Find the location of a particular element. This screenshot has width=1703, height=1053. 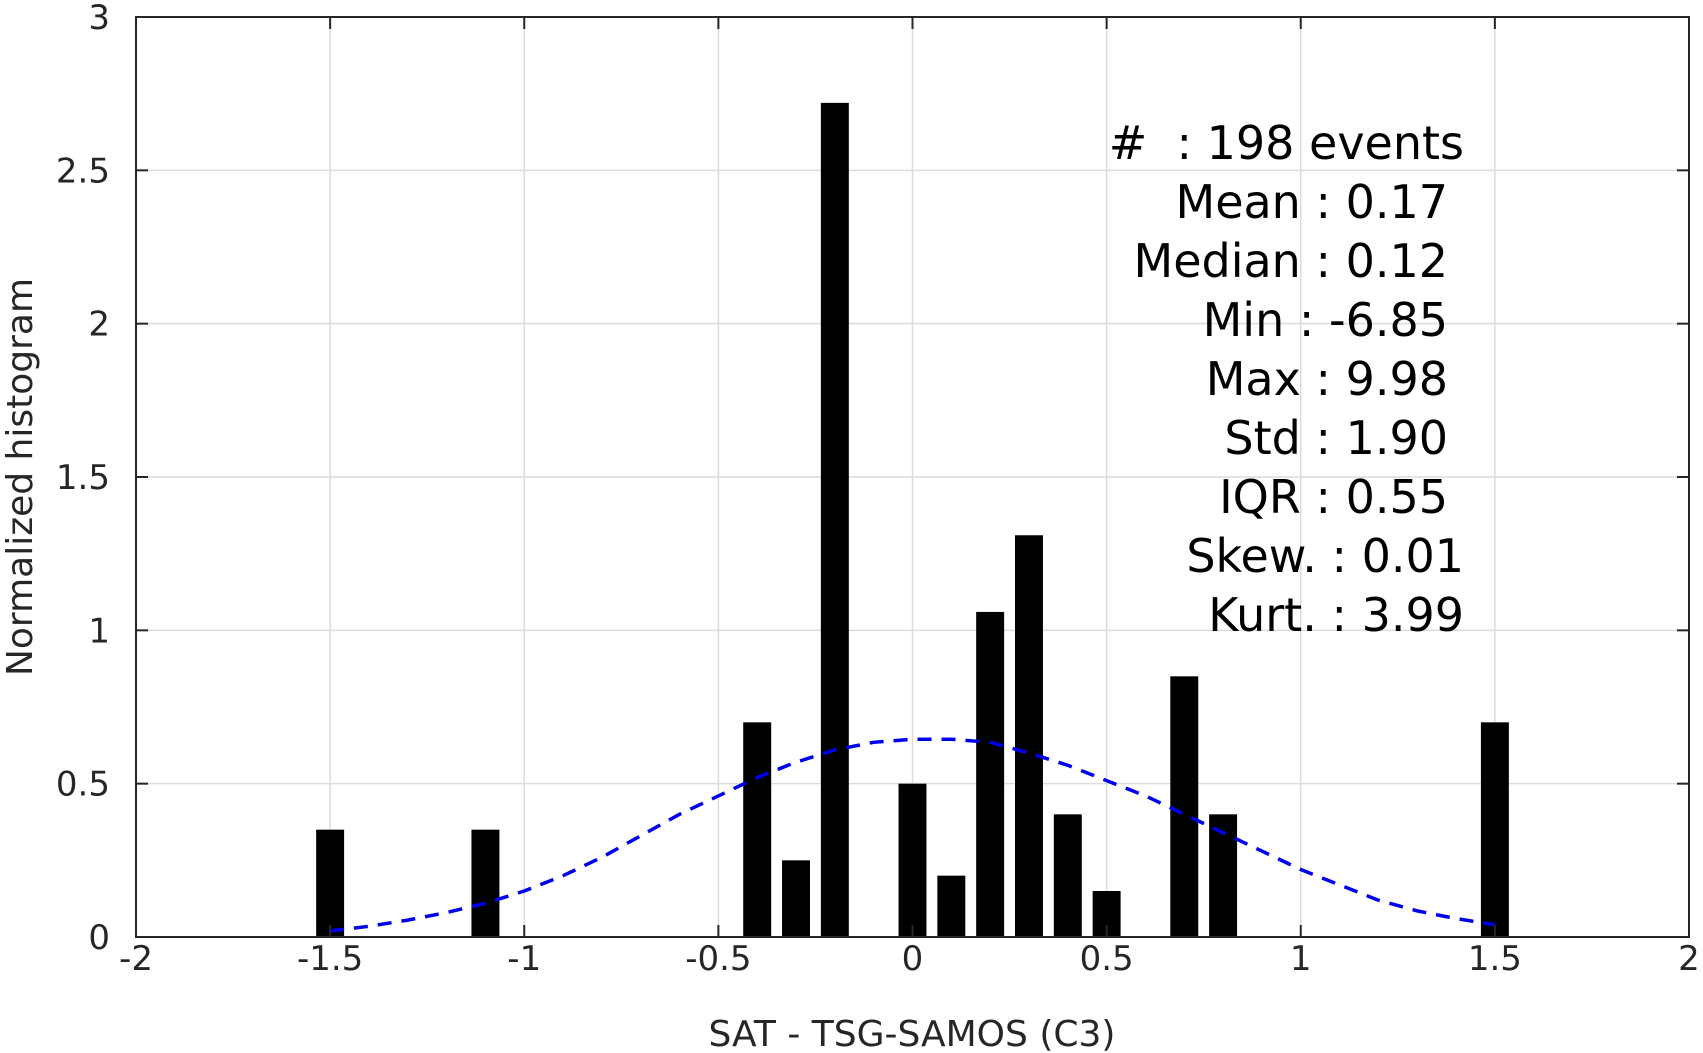

stats-min: Min : -6.85 is located at coordinates (1325, 320).